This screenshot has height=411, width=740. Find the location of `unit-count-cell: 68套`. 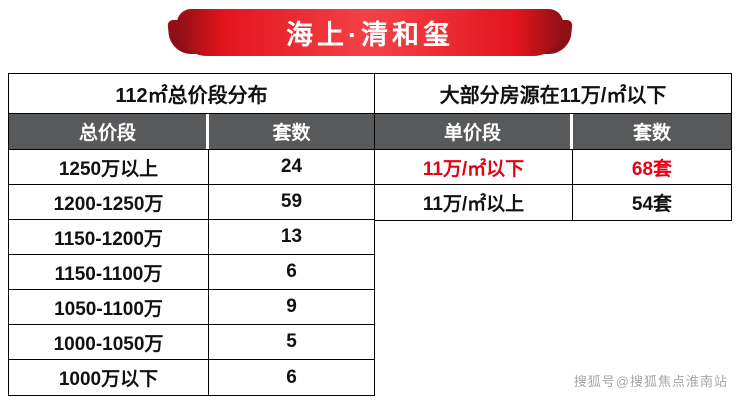

unit-count-cell: 68套 is located at coordinates (652, 169).